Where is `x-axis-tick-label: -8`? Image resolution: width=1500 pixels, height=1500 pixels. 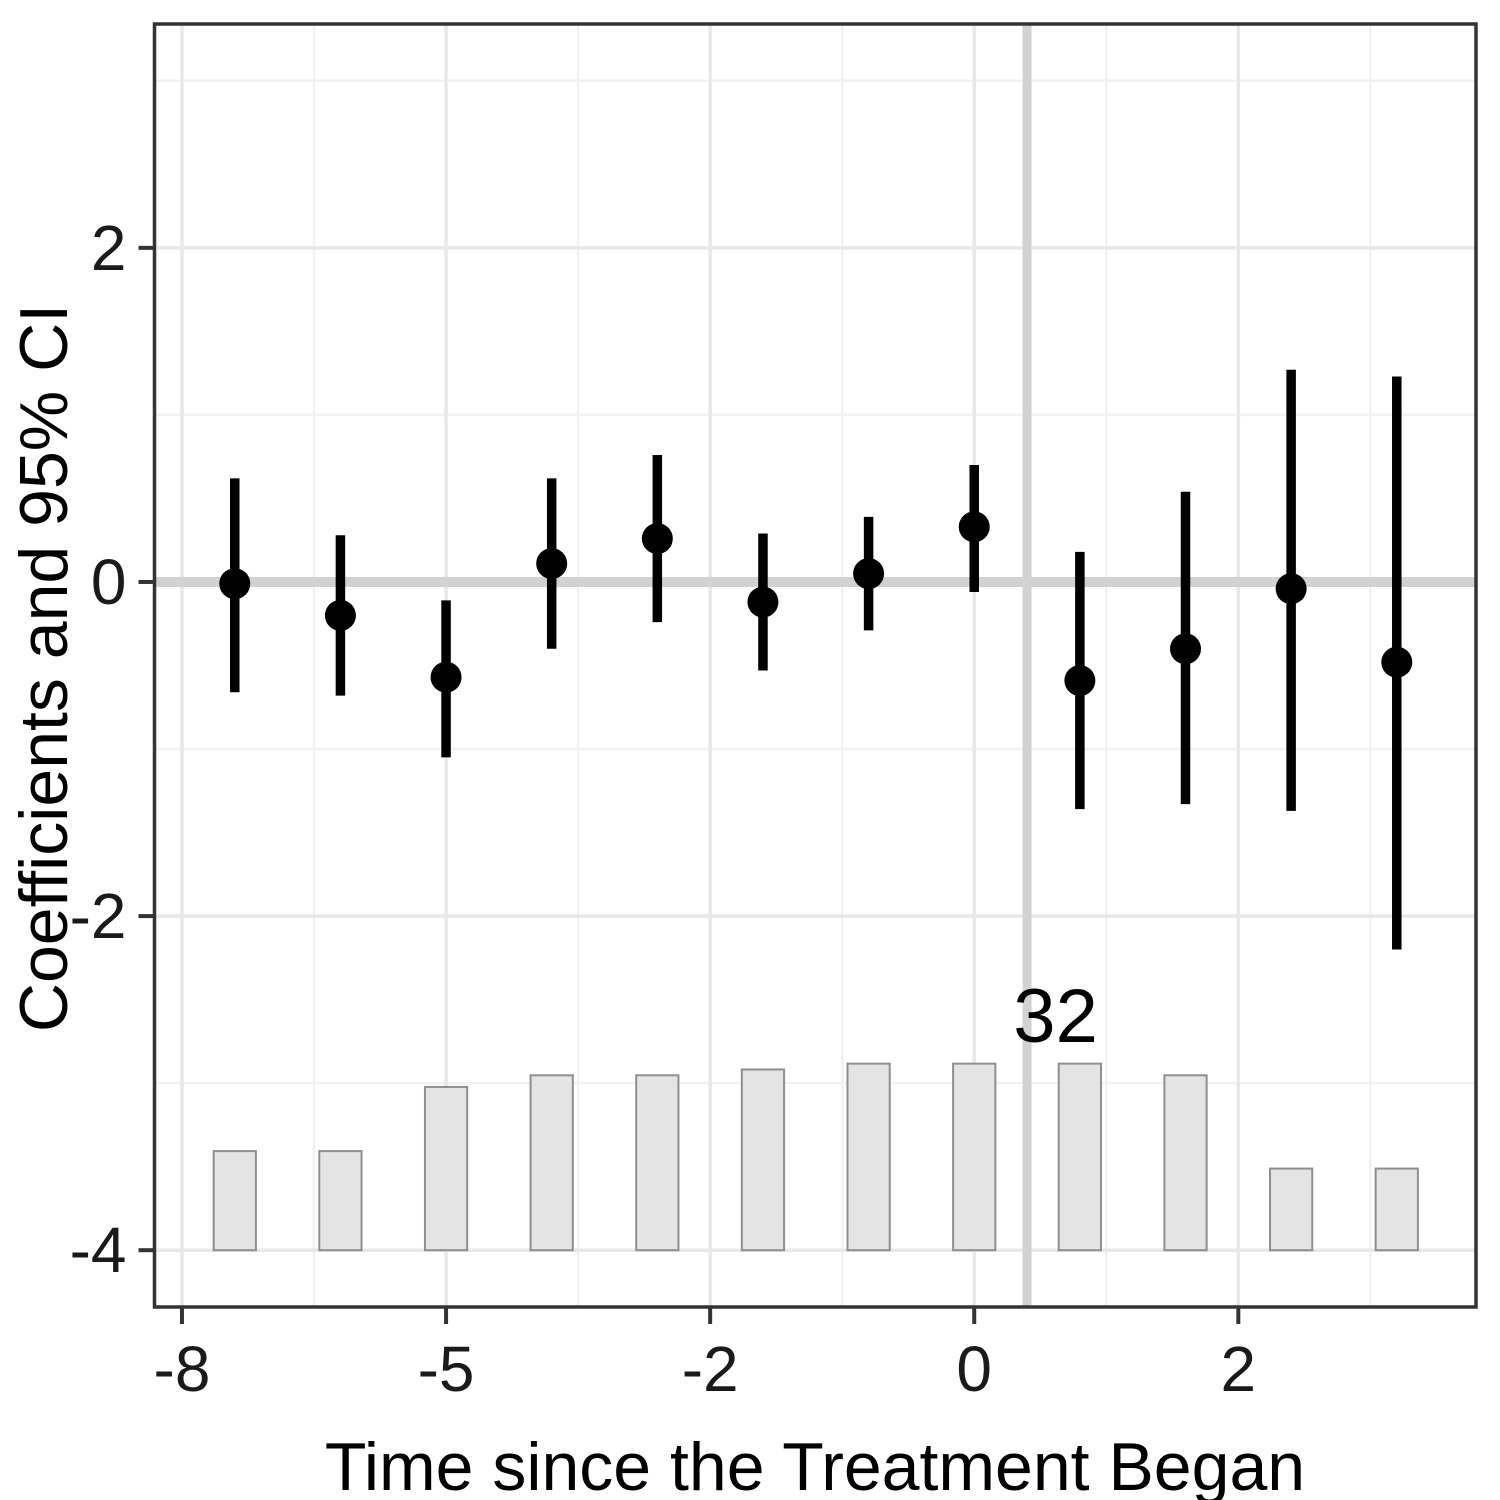
x-axis-tick-label: -8 is located at coordinates (182, 1369).